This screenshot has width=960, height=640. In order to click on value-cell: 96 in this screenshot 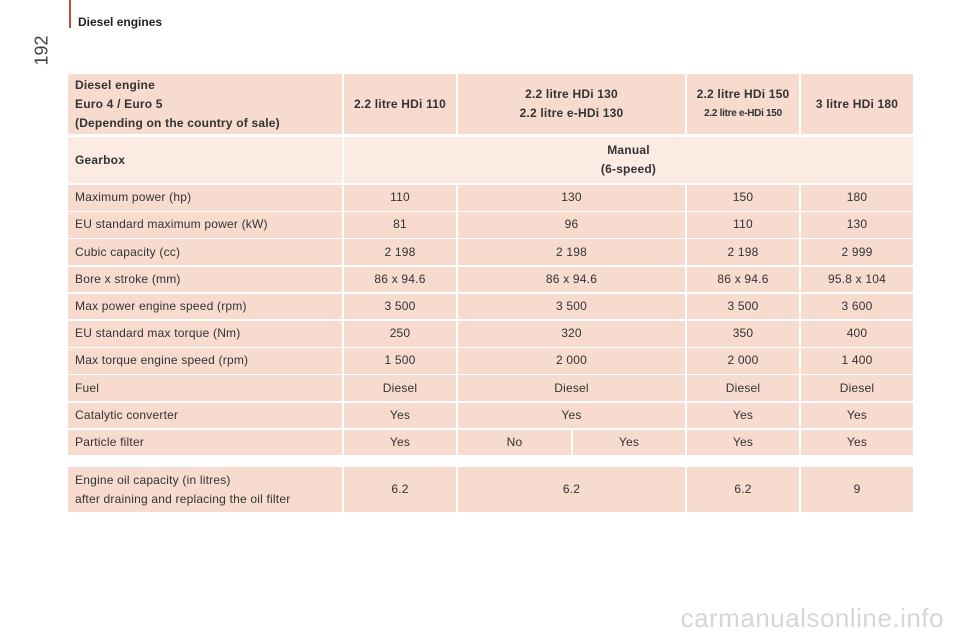, I will do `click(571, 225)`.